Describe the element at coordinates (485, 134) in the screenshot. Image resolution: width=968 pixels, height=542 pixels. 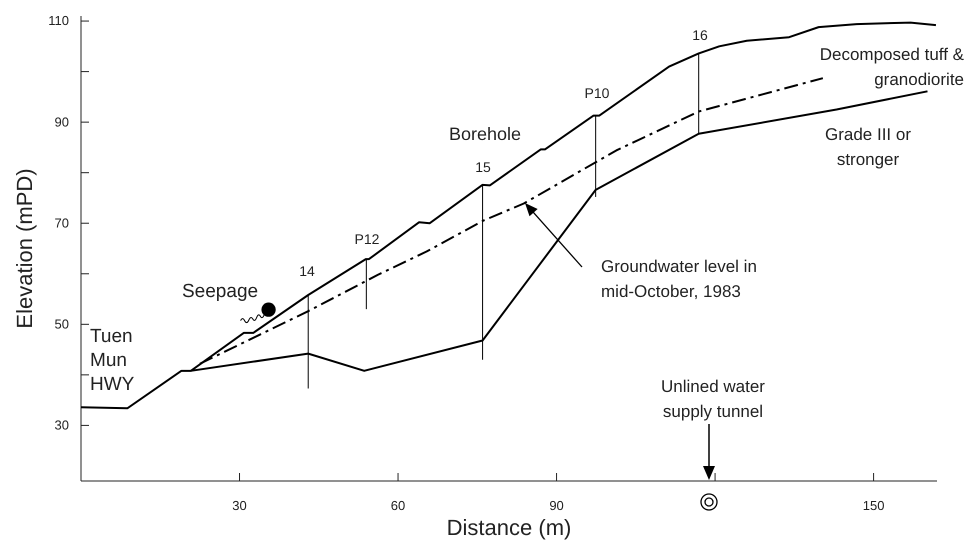
I see `annotation: Borehole` at that location.